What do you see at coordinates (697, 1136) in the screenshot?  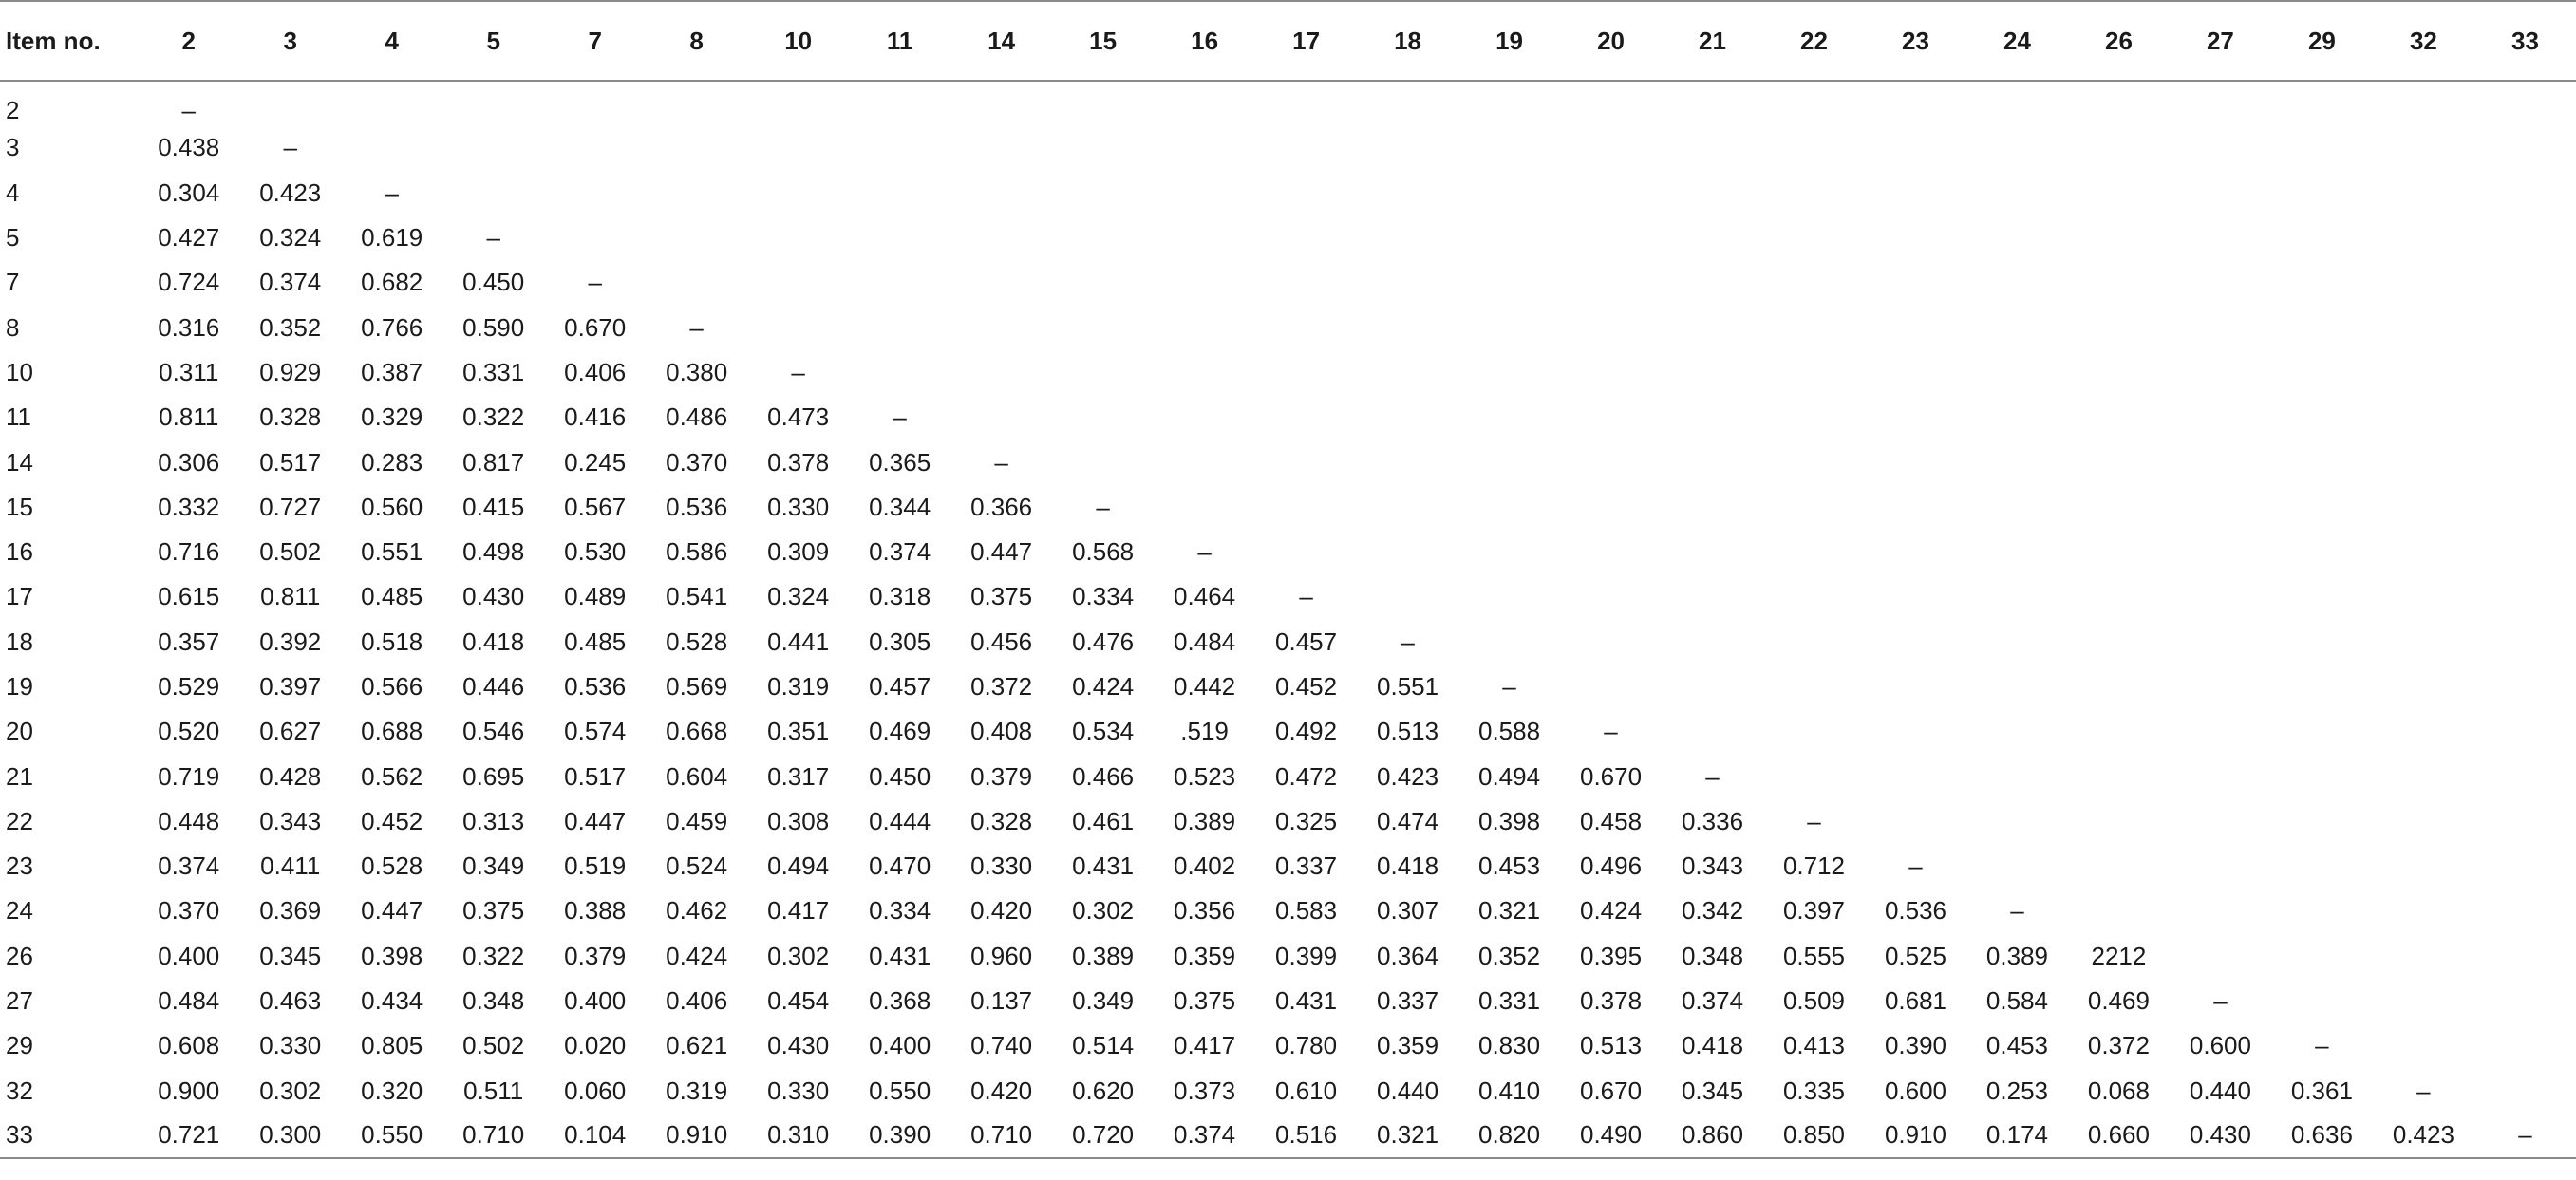 I see `table-cell: 0.910` at bounding box center [697, 1136].